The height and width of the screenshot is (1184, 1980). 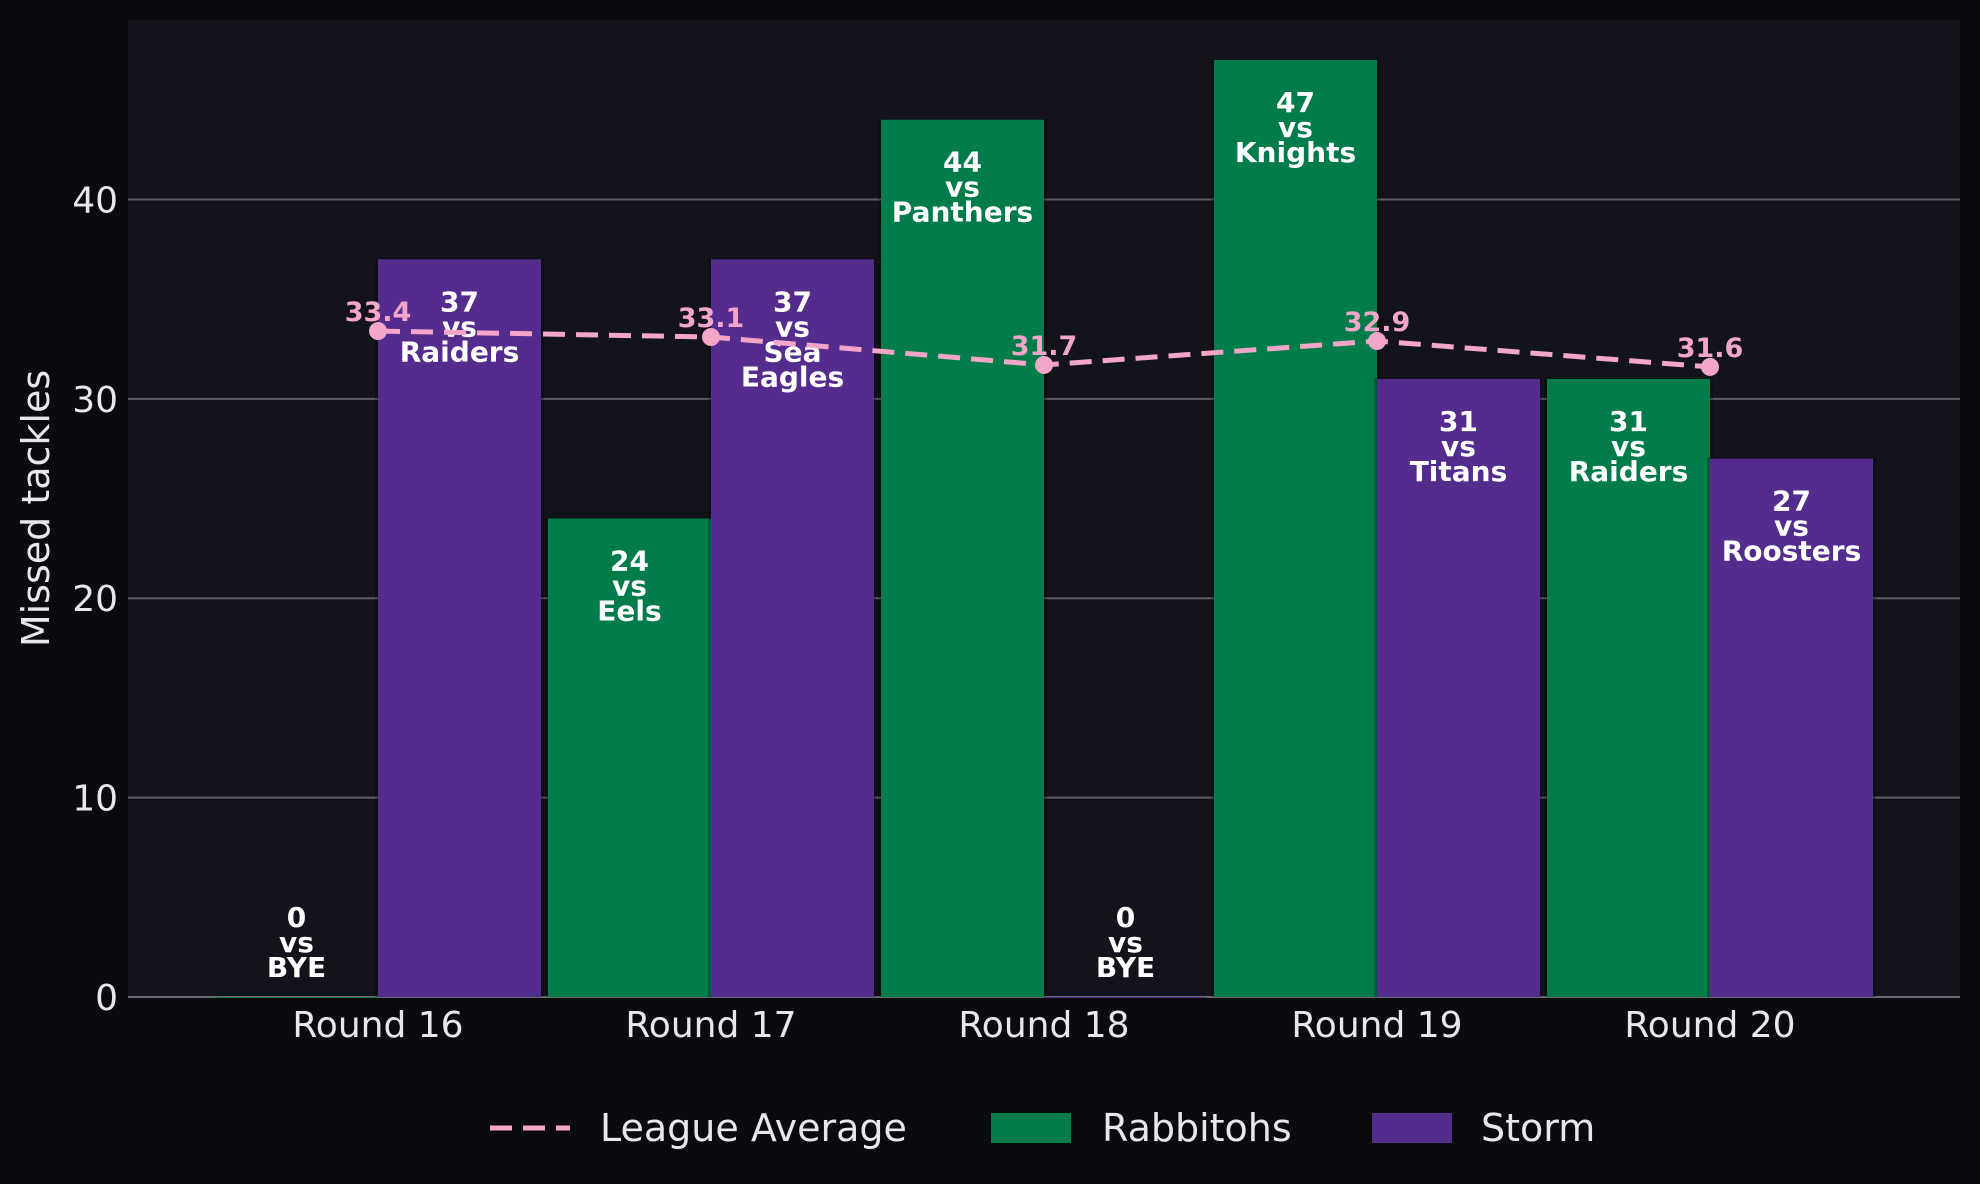 I want to click on bar-data-label: 44 vs Panthers, so click(x=962, y=187).